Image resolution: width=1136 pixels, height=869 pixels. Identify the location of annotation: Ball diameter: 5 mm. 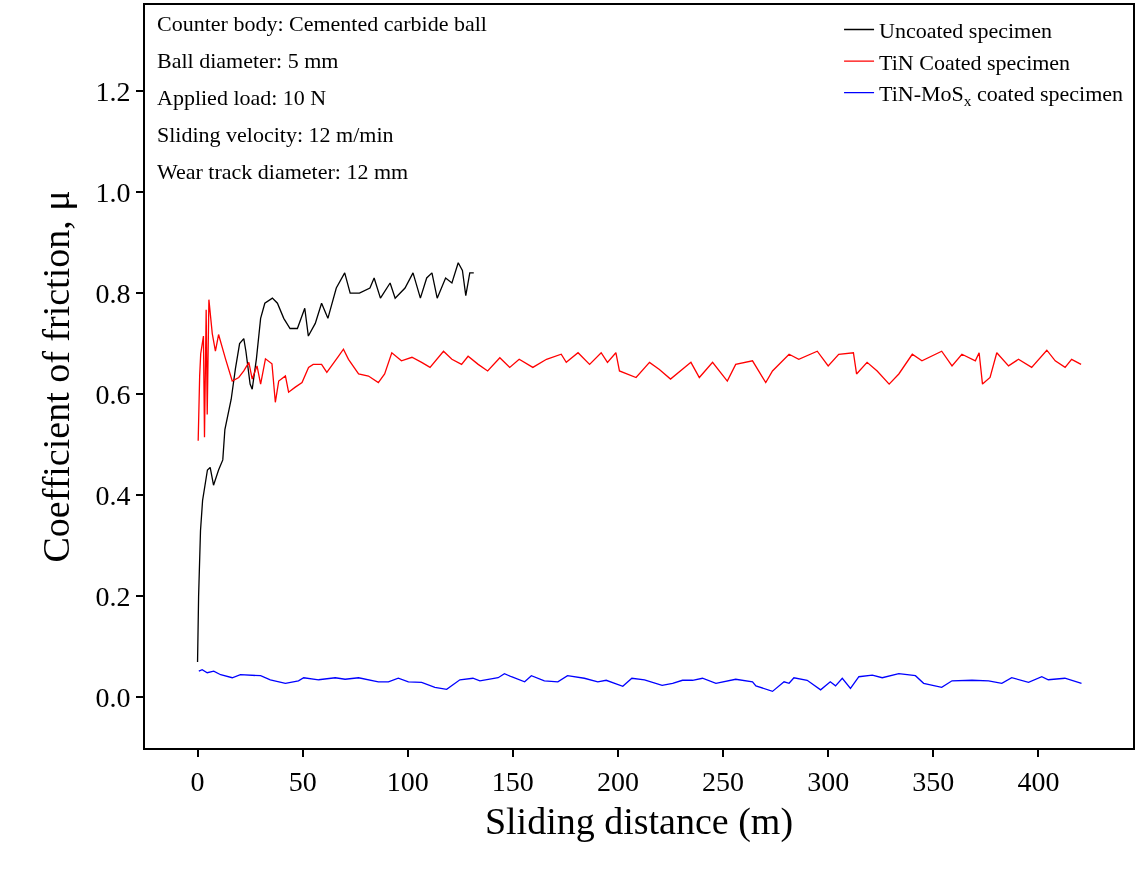
(248, 60).